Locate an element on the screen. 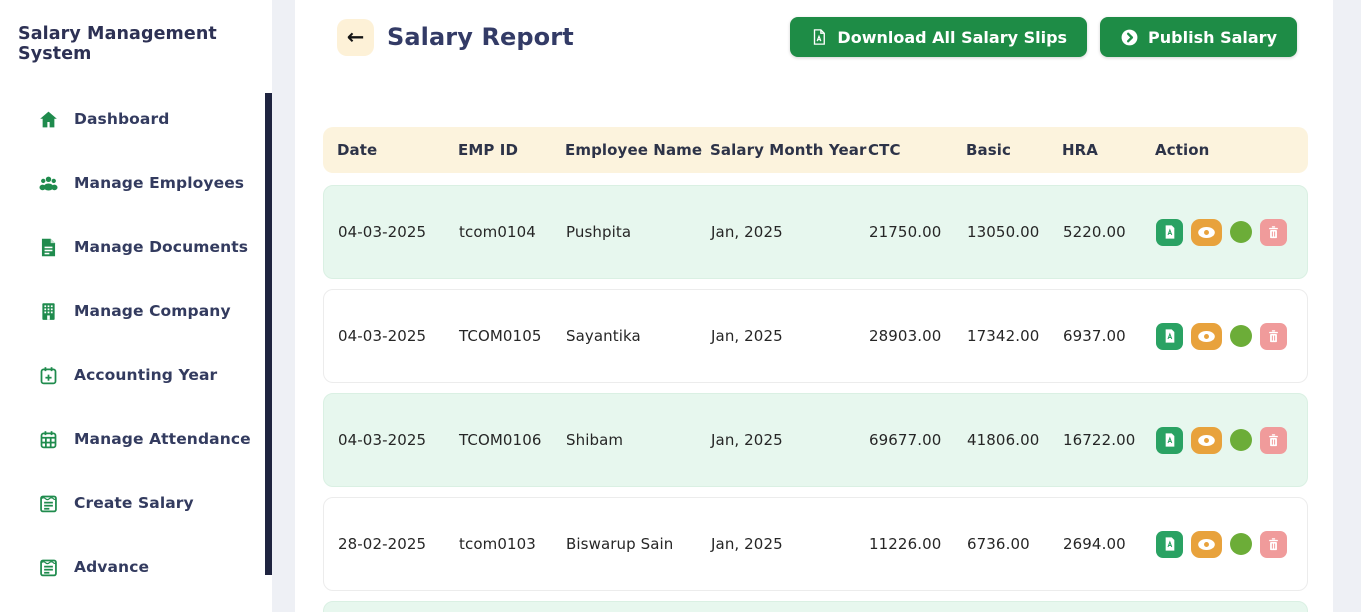  sidebar-item-label: Accounting Year is located at coordinates (146, 375).